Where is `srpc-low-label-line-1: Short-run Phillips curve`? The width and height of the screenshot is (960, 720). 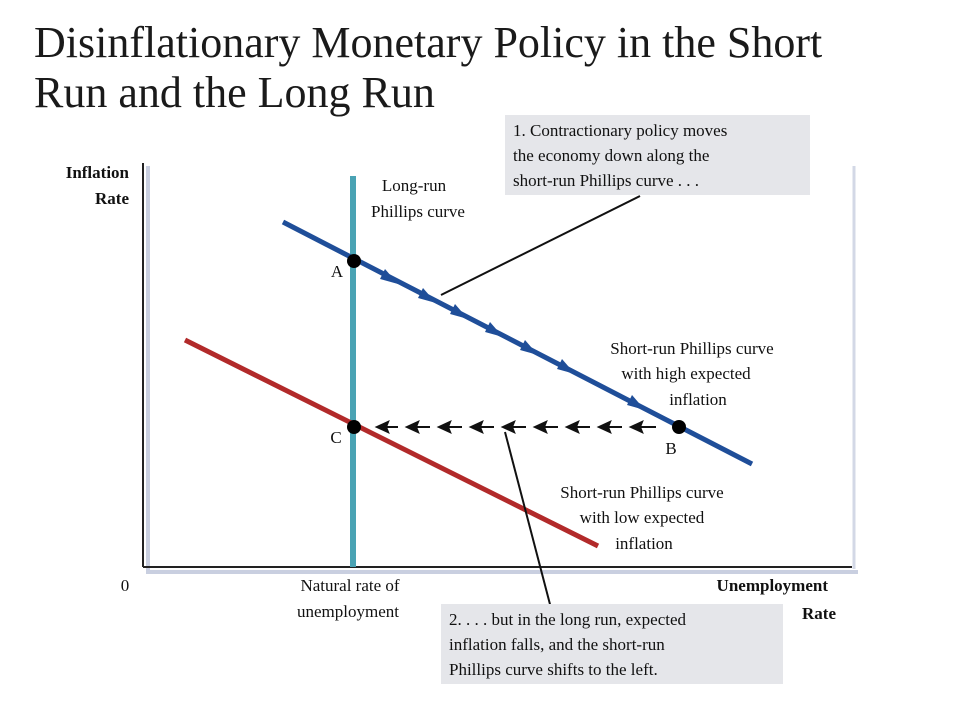
srpc-low-label-line-1: Short-run Phillips curve is located at coordinates (641, 492).